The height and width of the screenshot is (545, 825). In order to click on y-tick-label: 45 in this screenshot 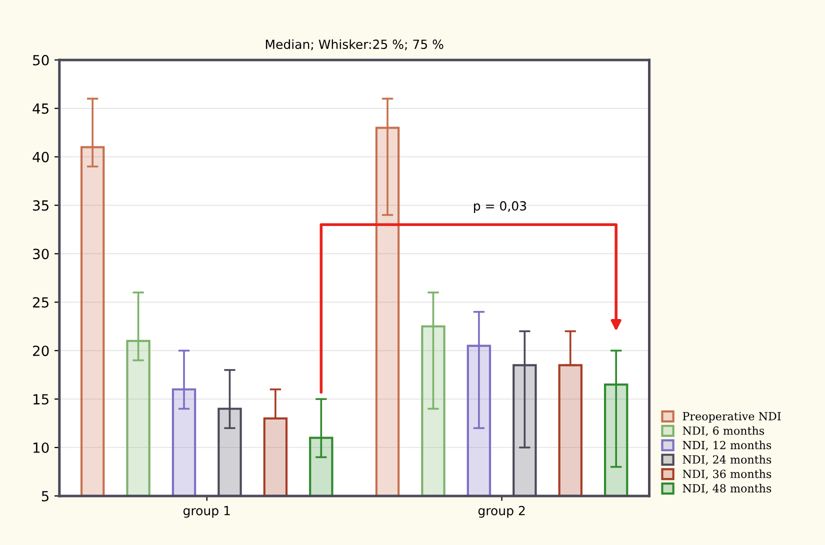, I will do `click(40, 109)`.